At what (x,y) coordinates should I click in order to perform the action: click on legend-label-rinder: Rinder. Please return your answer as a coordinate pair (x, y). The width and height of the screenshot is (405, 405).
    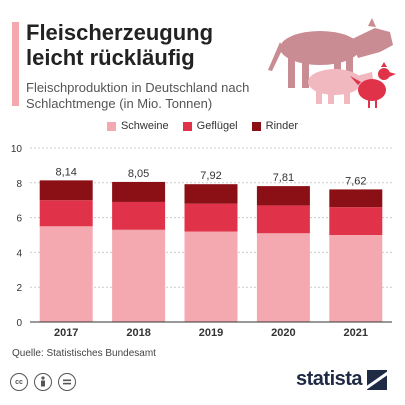
    Looking at the image, I should click on (282, 126).